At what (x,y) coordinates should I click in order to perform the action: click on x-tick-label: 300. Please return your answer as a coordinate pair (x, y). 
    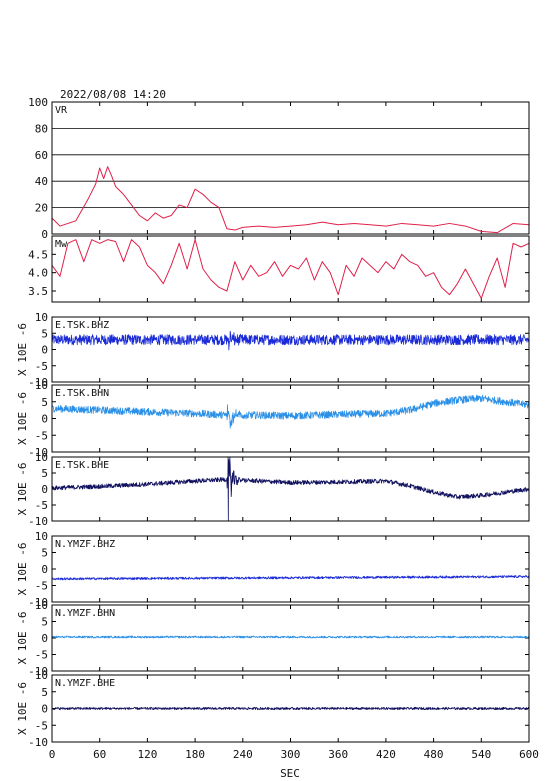
    Looking at the image, I should click on (291, 754).